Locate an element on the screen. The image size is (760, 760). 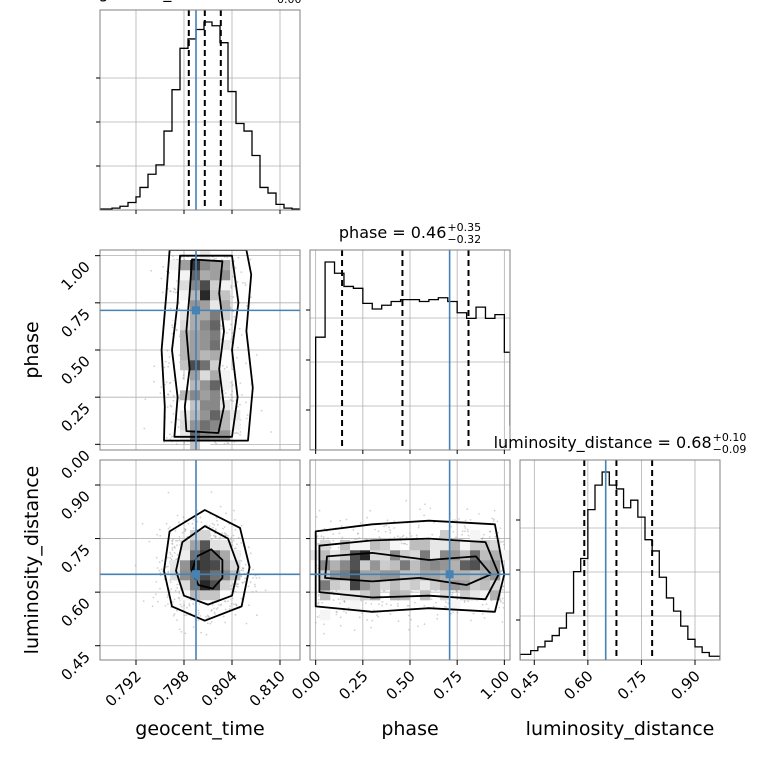
y-tick-label-phase: 0.50 is located at coordinates (75, 370).